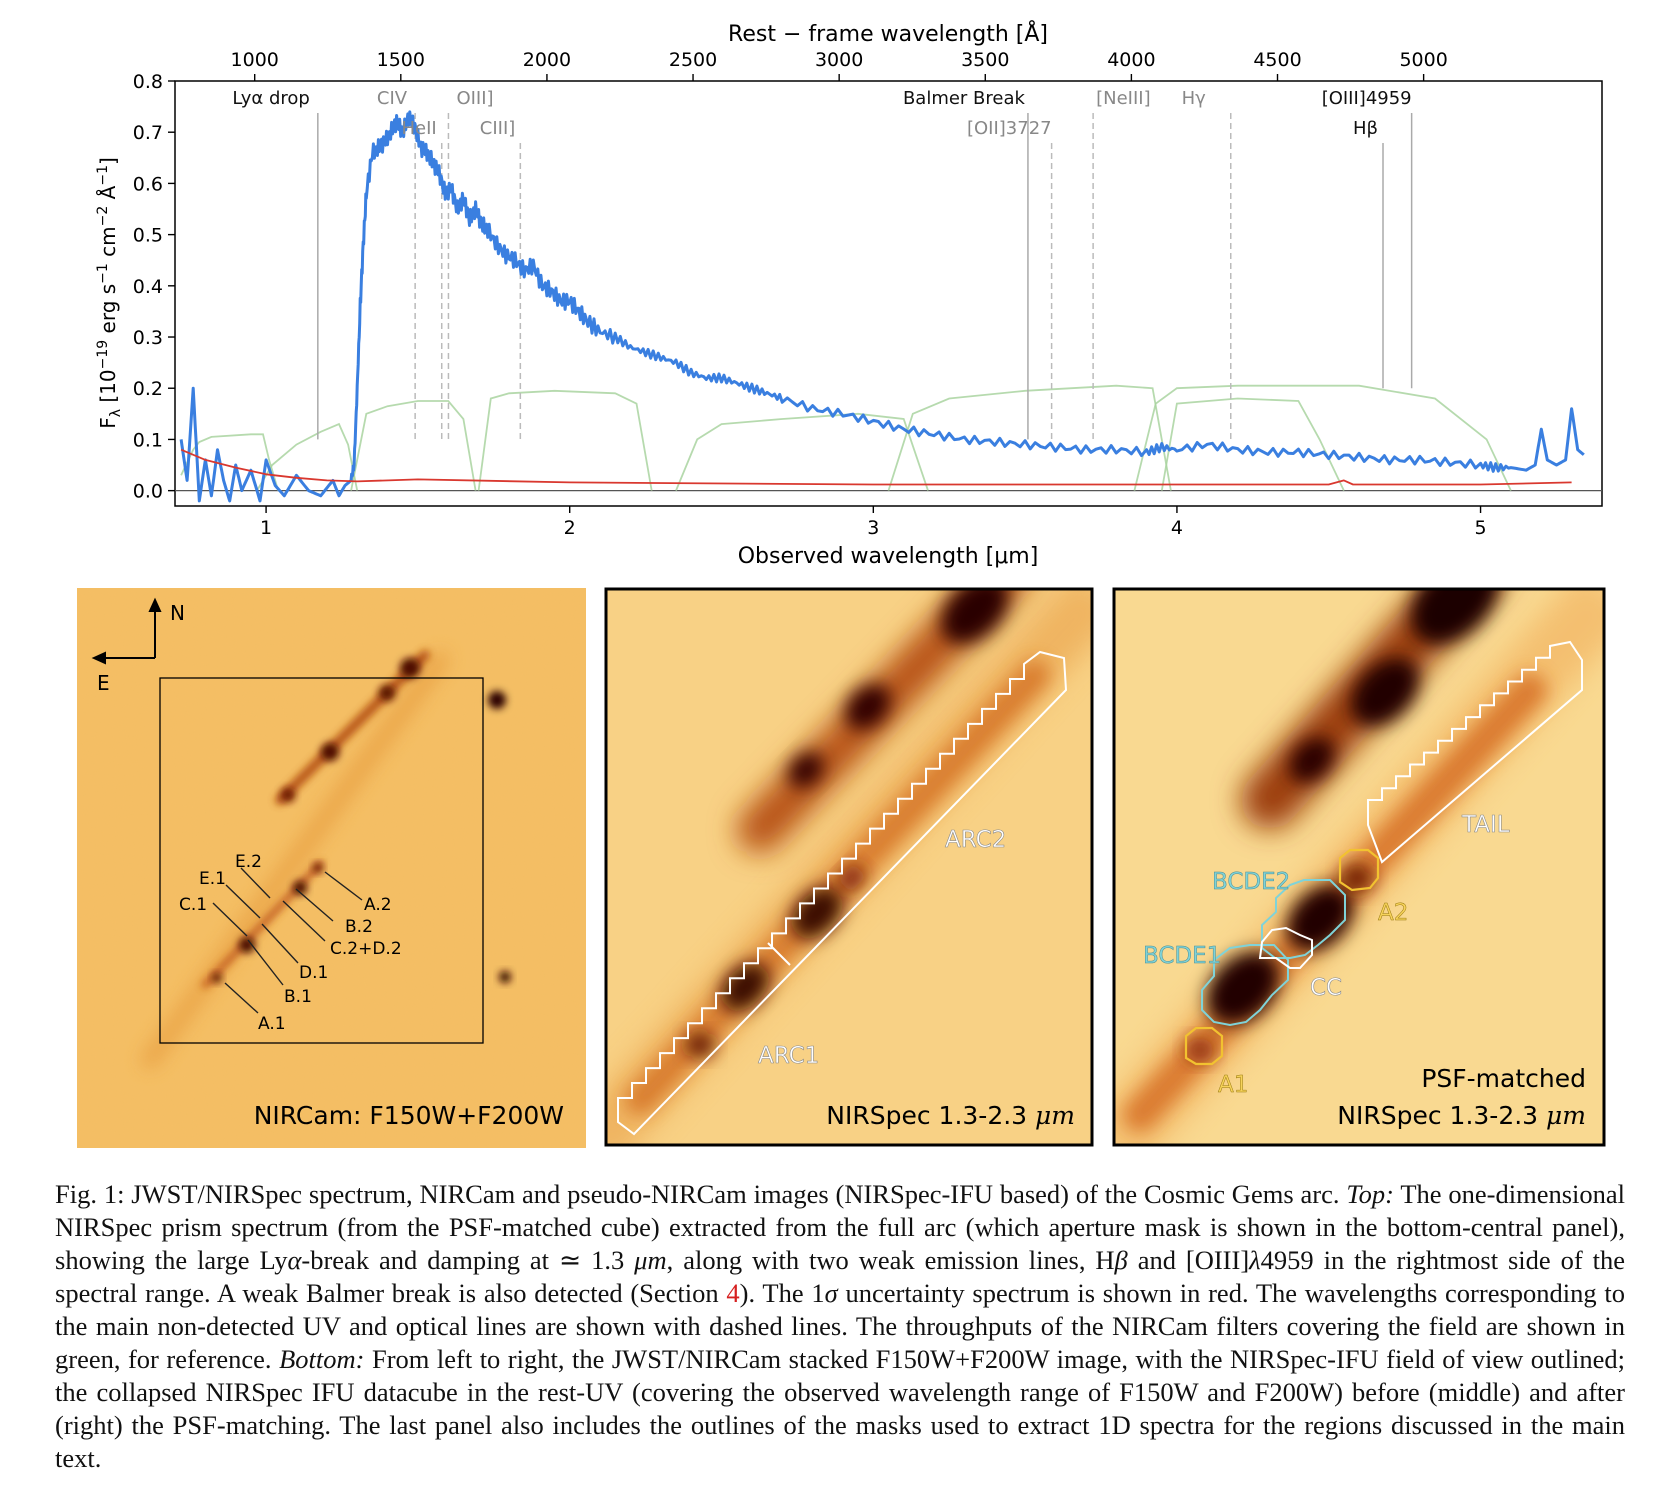 Image resolution: width=1672 pixels, height=1504 pixels. I want to click on compass, so click(126, 631).